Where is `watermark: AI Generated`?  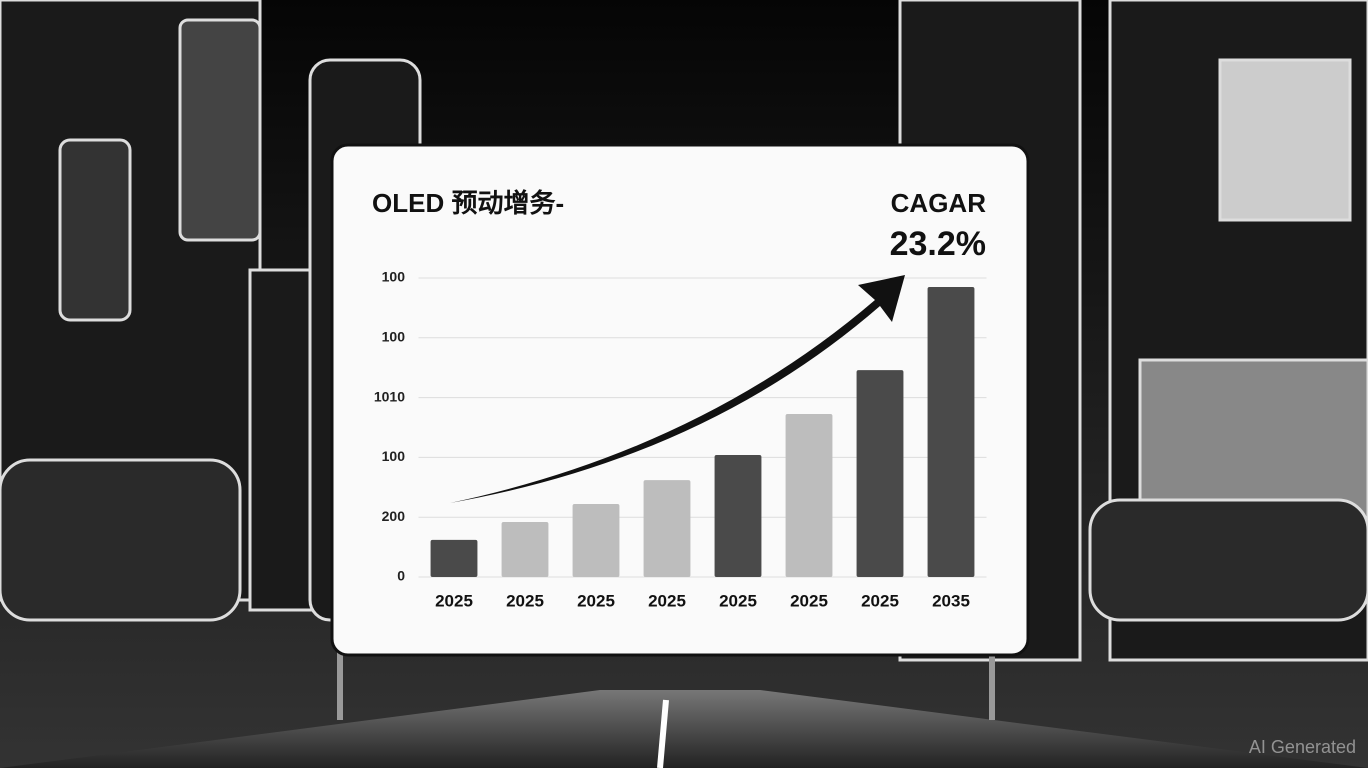 watermark: AI Generated is located at coordinates (1302, 747).